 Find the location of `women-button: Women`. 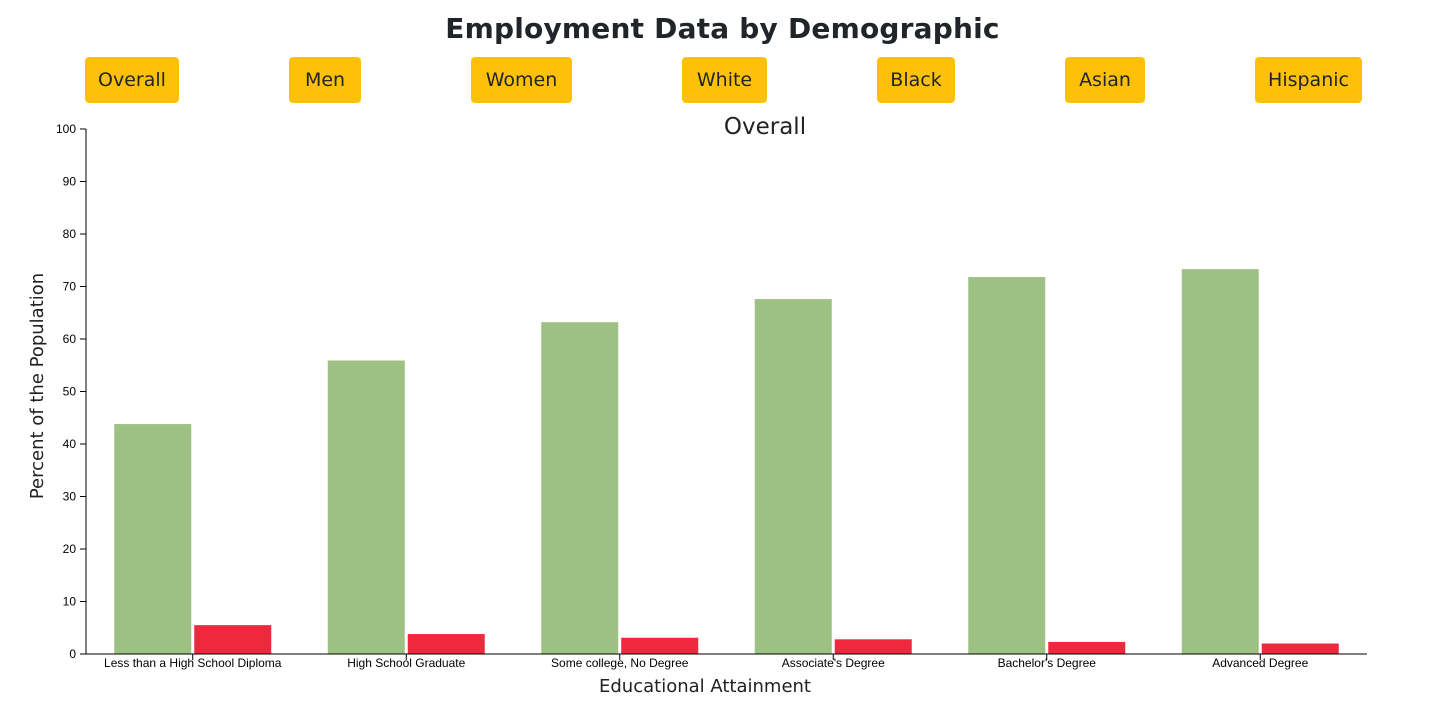

women-button: Women is located at coordinates (521, 80).